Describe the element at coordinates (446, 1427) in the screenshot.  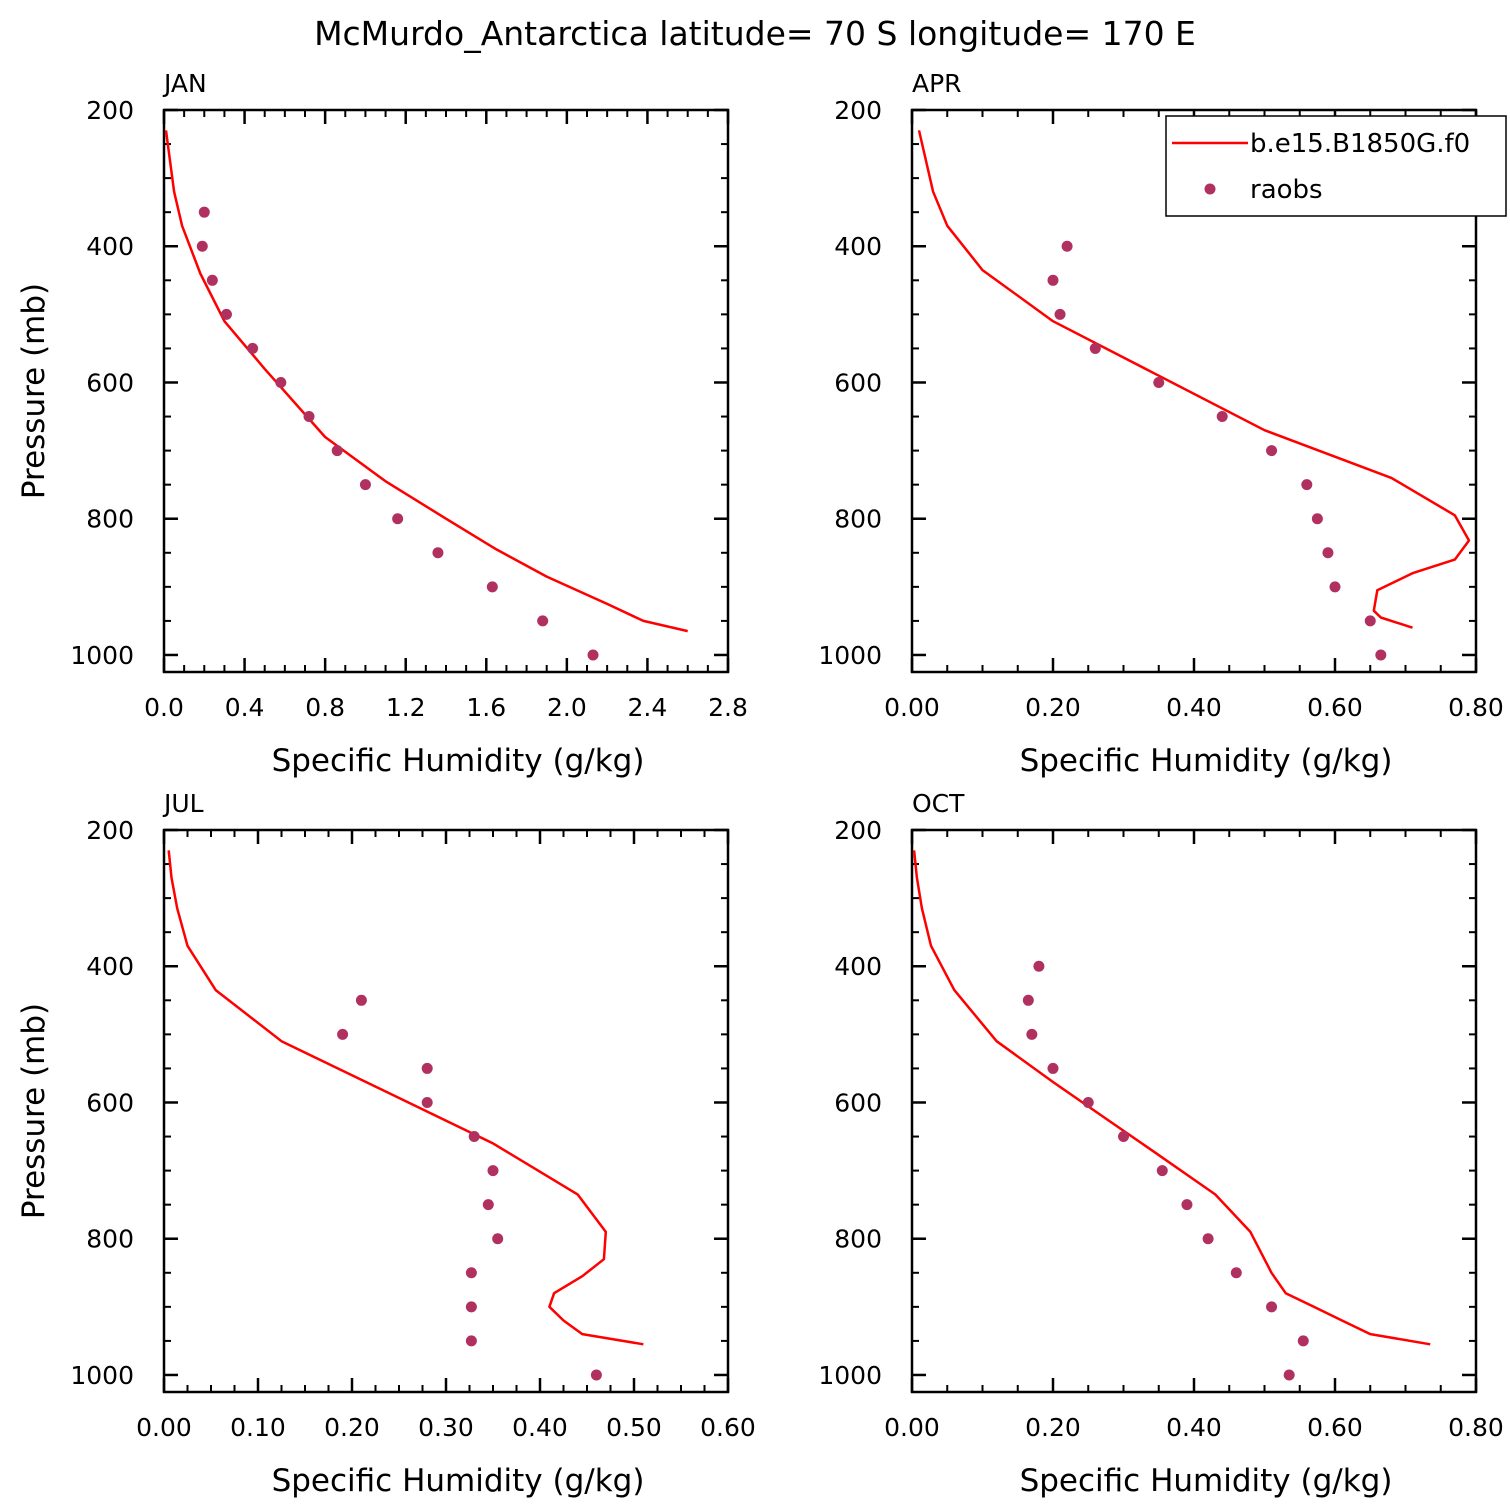
I see `x-tick-label: 0.30` at that location.